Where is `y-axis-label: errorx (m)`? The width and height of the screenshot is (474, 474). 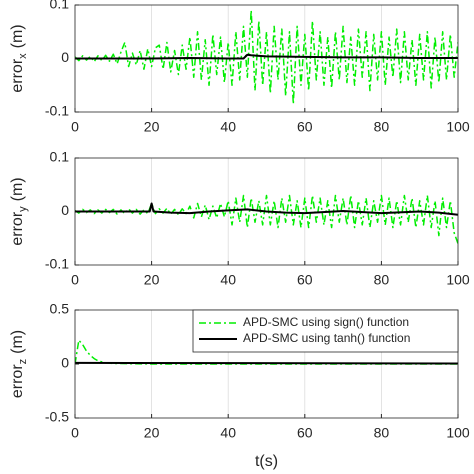 y-axis-label: errorx (m) is located at coordinates (19, 58).